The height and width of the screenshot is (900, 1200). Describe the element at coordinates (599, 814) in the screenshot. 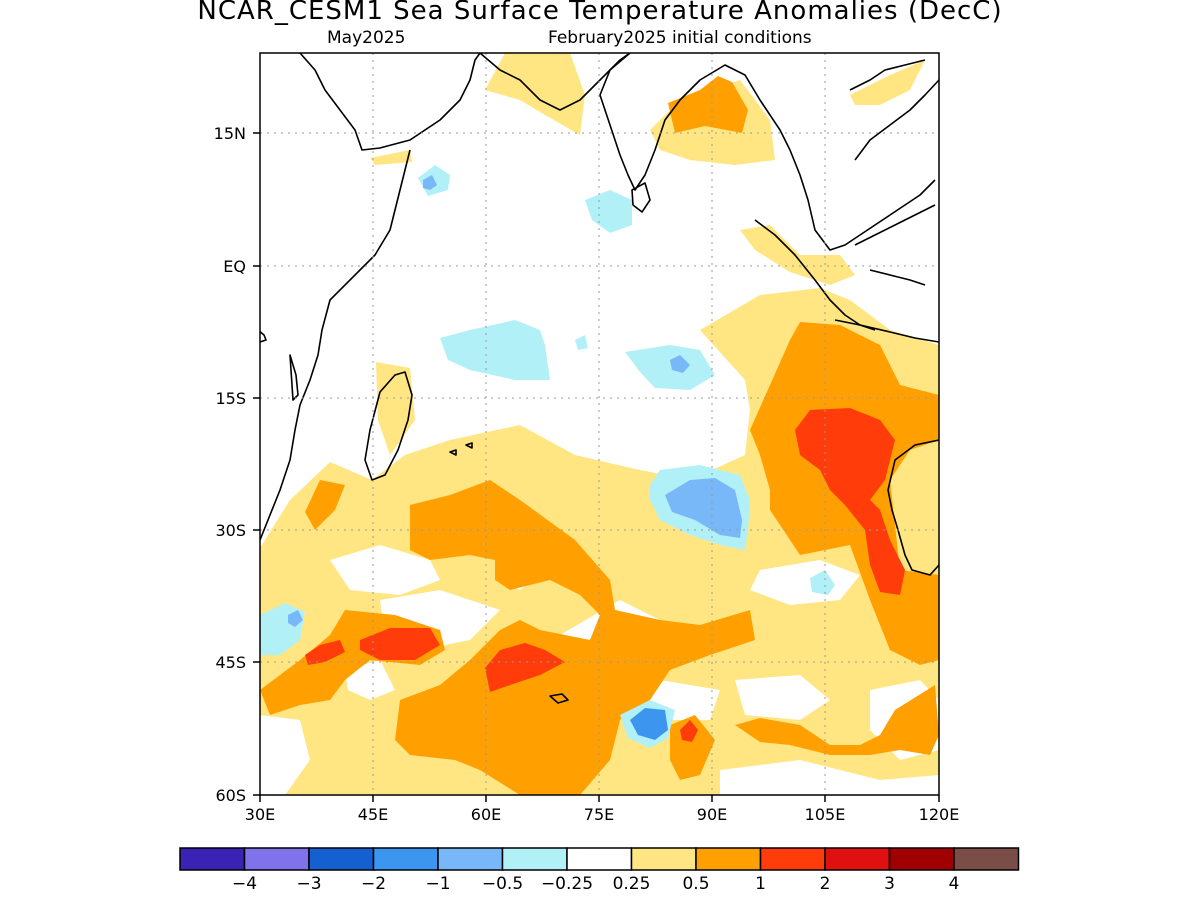

I see `x-tick-label: 75E` at that location.